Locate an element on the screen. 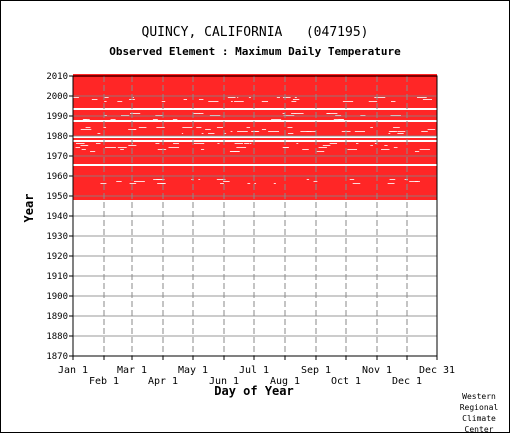 This screenshot has width=510, height=435. y-tick-label: 1990 is located at coordinates (57, 117).